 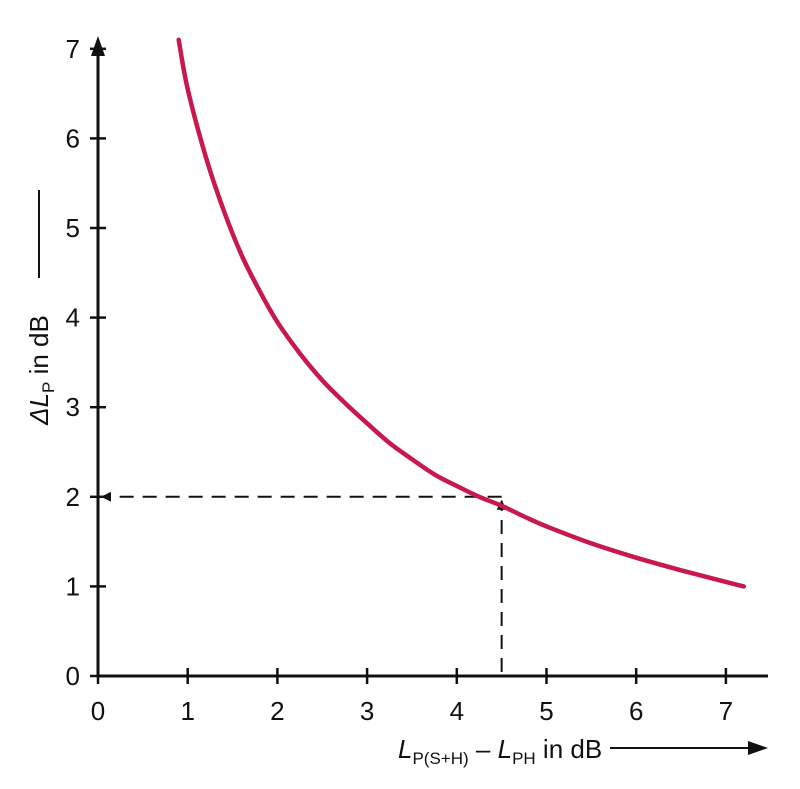 I want to click on y-tick-label-4: 4, so click(x=73, y=318).